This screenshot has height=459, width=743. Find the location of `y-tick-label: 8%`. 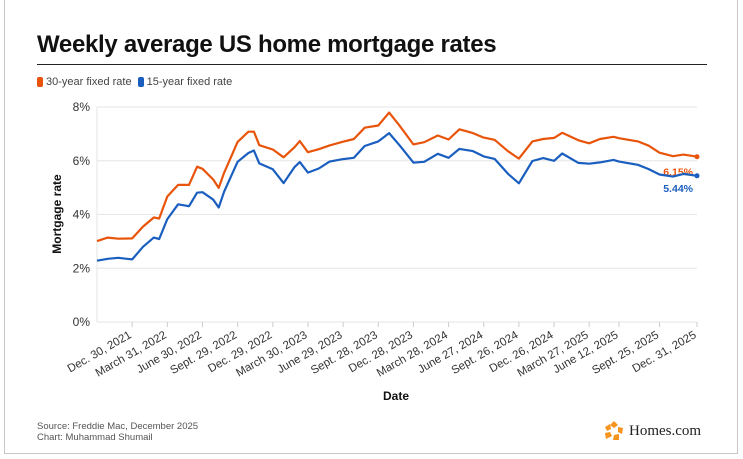

y-tick-label: 8% is located at coordinates (82, 107).